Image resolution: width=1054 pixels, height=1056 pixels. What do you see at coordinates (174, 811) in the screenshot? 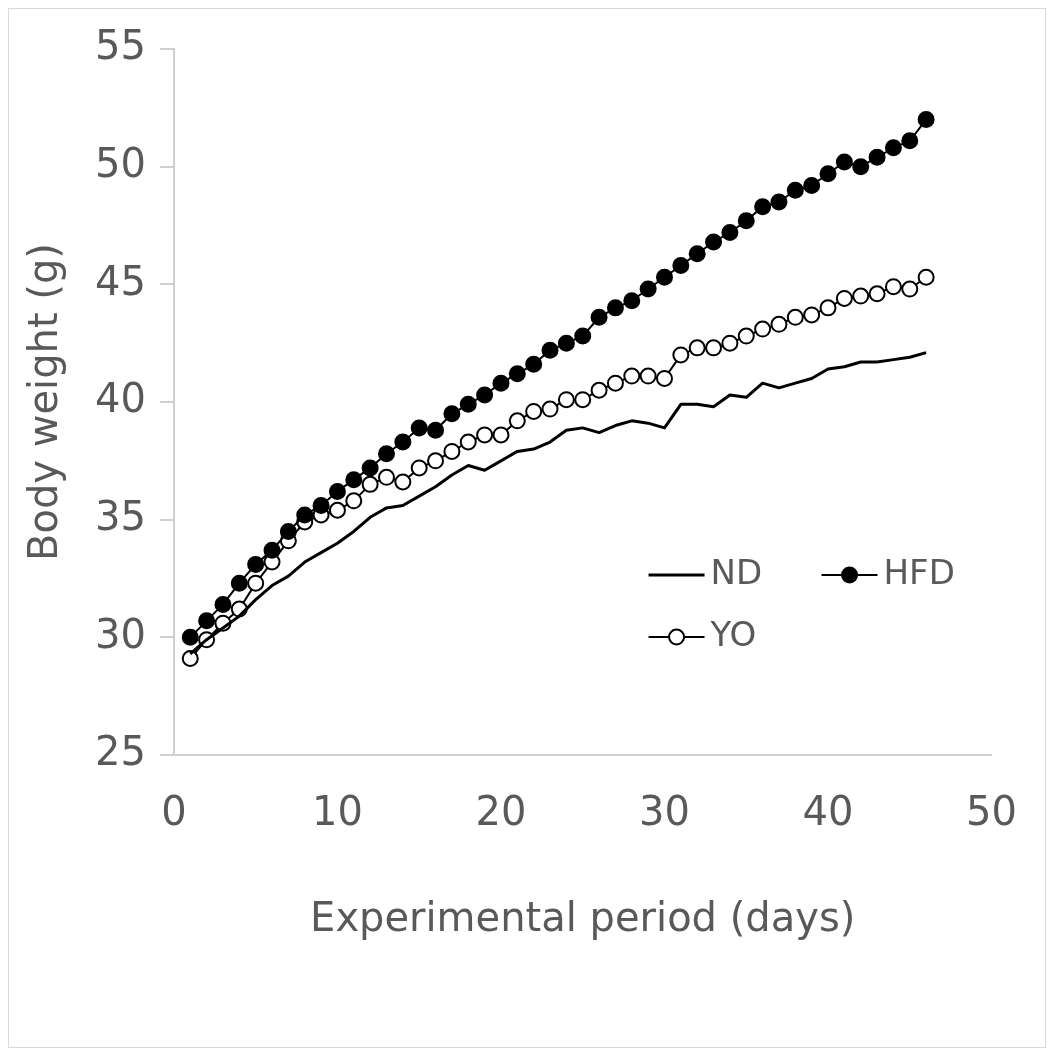
I see `x-tick-label: 0` at bounding box center [174, 811].